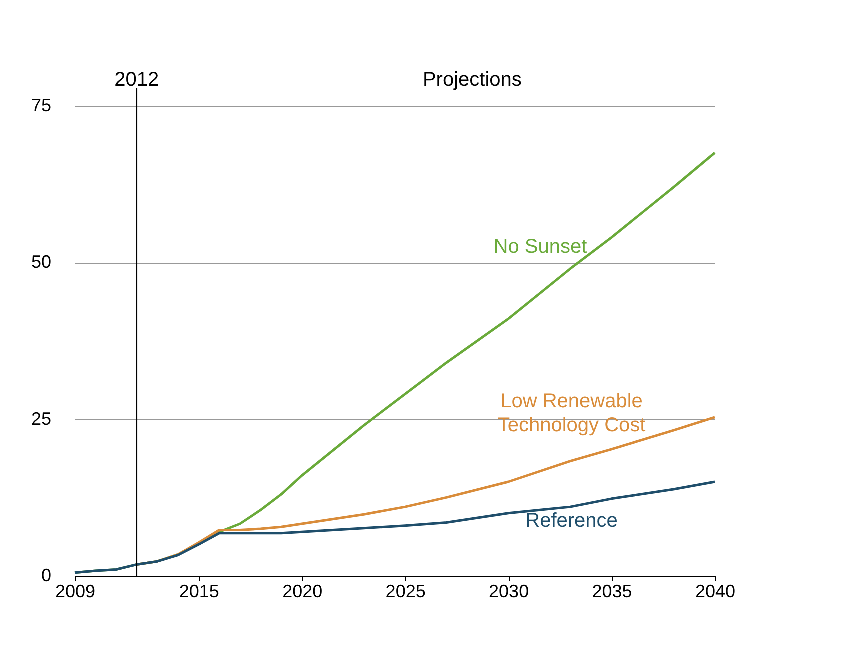 The image size is (844, 656). Describe the element at coordinates (199, 592) in the screenshot. I see `x-tick-label: 2015` at that location.